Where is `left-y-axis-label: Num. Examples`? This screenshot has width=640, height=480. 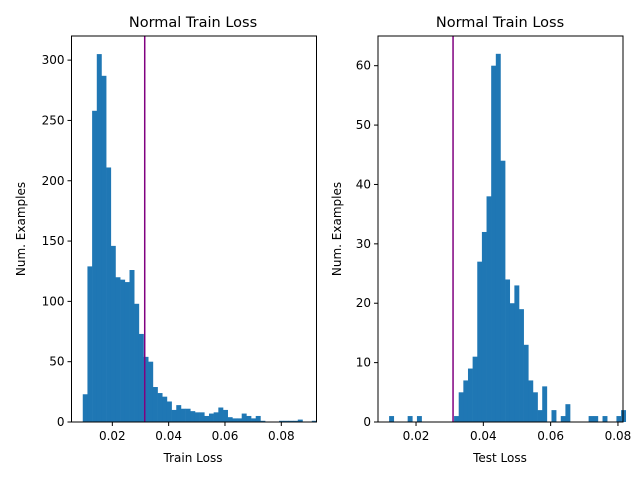 left-y-axis-label: Num. Examples is located at coordinates (21, 229).